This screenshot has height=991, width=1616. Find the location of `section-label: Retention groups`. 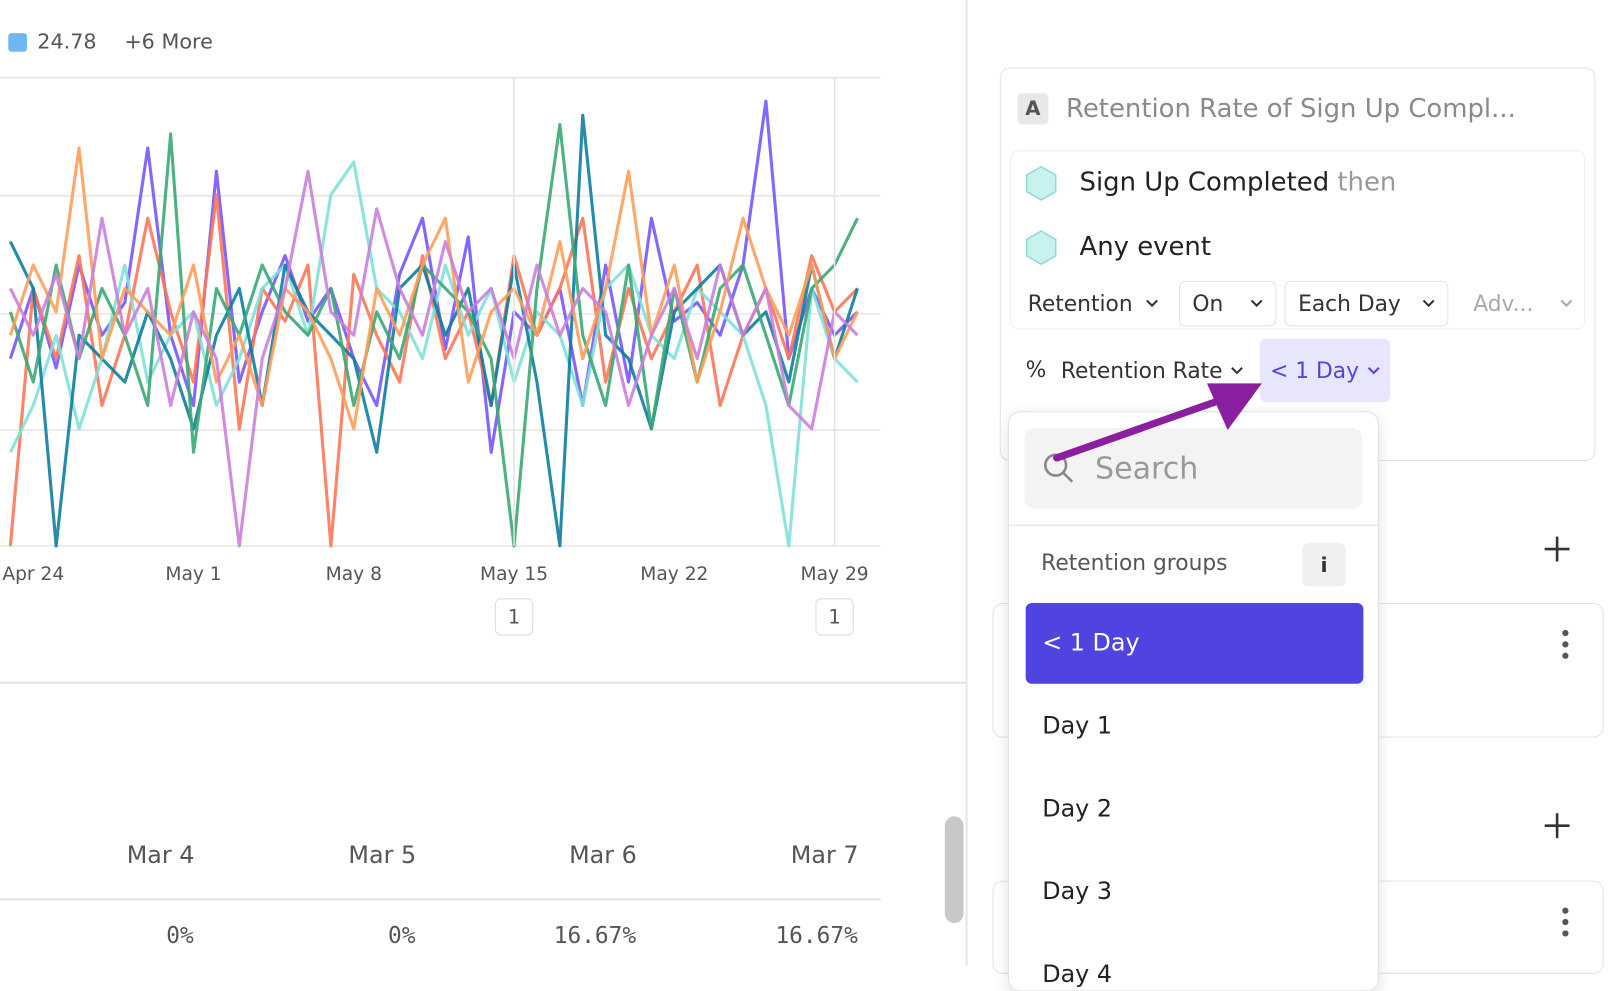

section-label: Retention groups is located at coordinates (1134, 562).